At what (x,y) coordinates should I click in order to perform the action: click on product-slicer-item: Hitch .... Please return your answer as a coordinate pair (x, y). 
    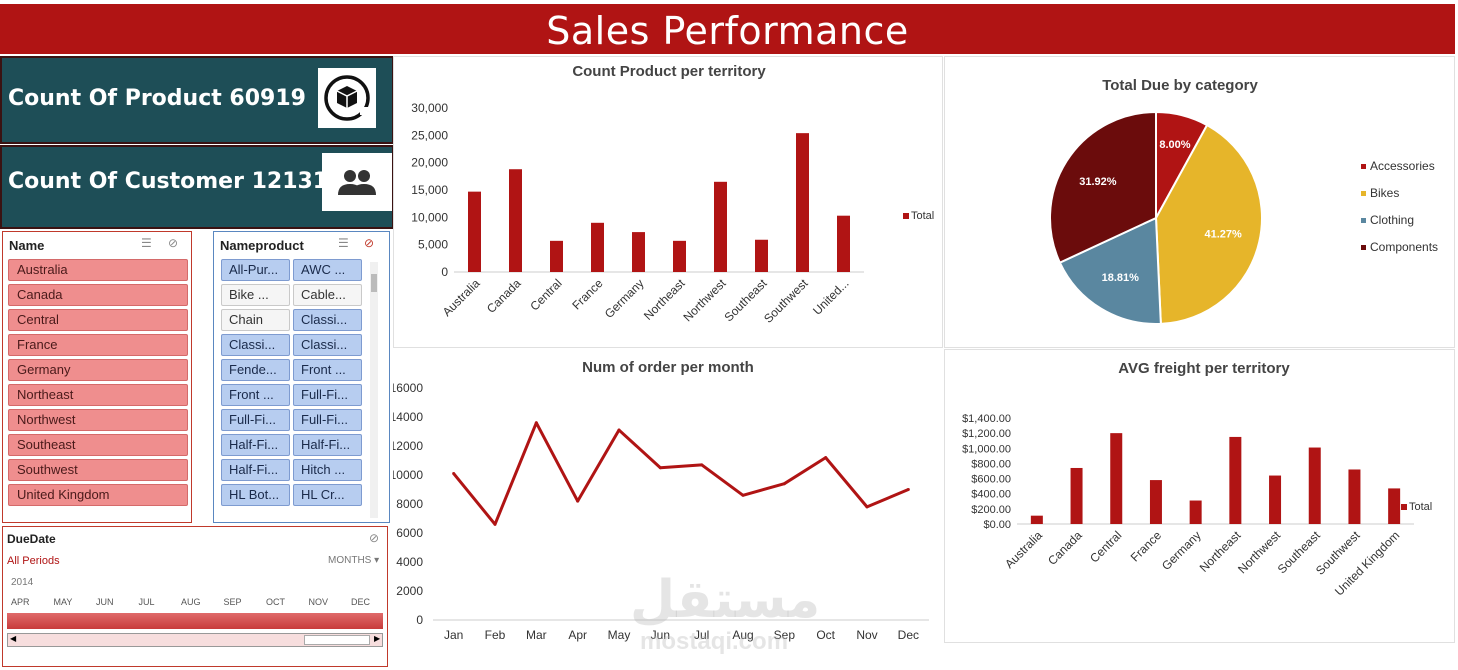
    Looking at the image, I should click on (327, 470).